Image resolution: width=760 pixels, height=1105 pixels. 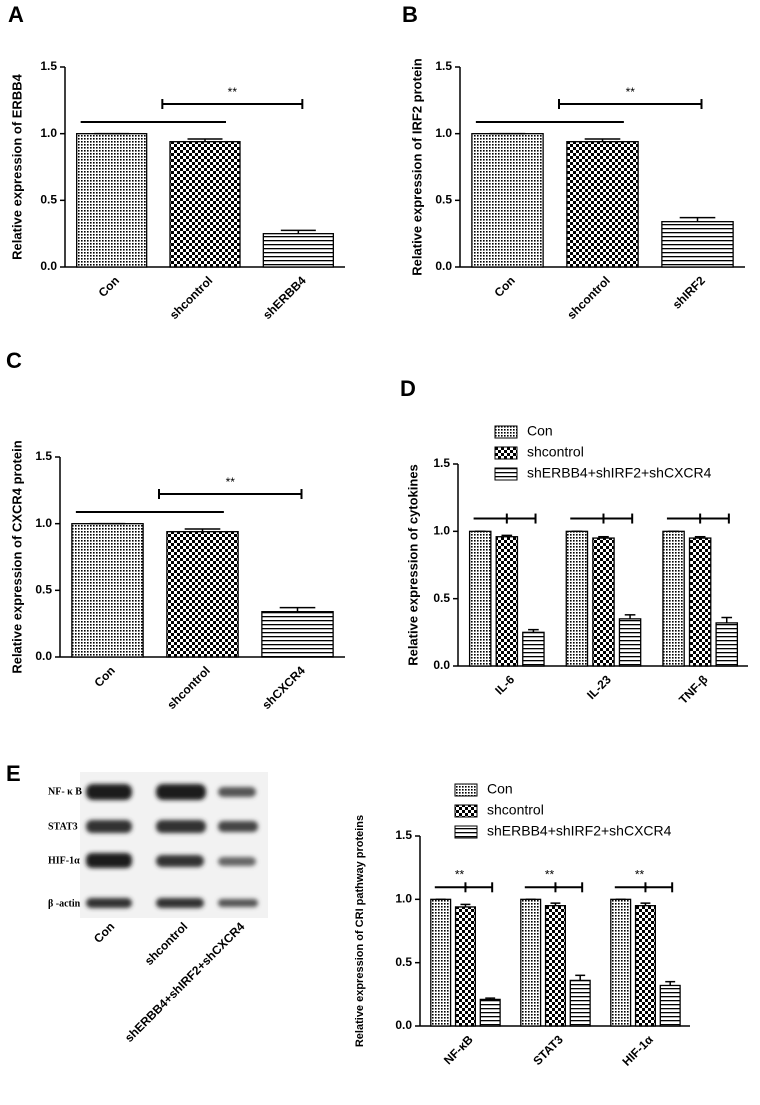 What do you see at coordinates (16, 556) in the screenshot?
I see `y-axis-label: Relative expression of CXCR4 protein` at bounding box center [16, 556].